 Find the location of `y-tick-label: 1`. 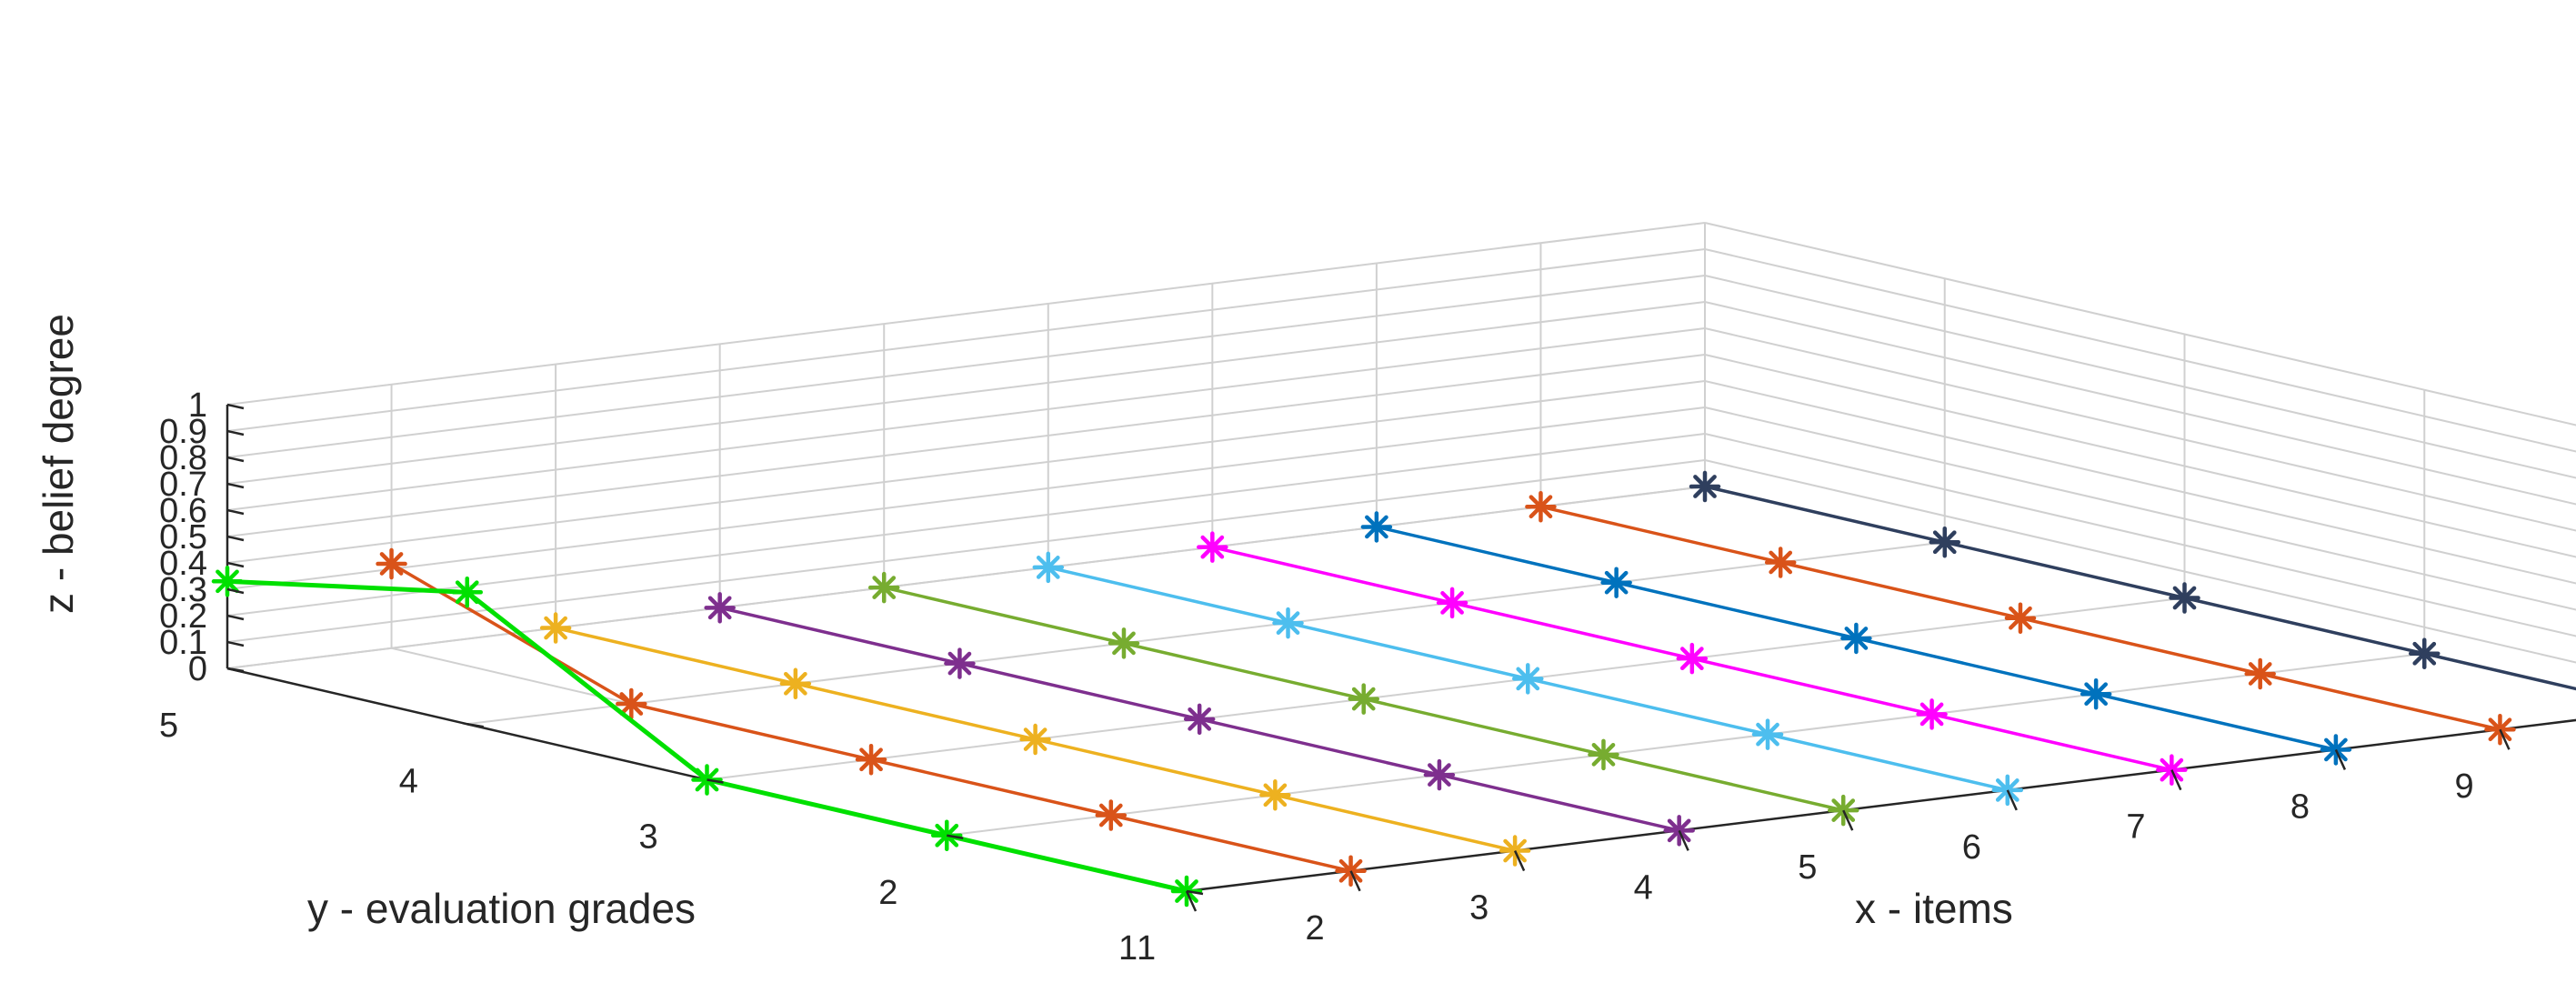

y-tick-label: 1 is located at coordinates (1128, 948).